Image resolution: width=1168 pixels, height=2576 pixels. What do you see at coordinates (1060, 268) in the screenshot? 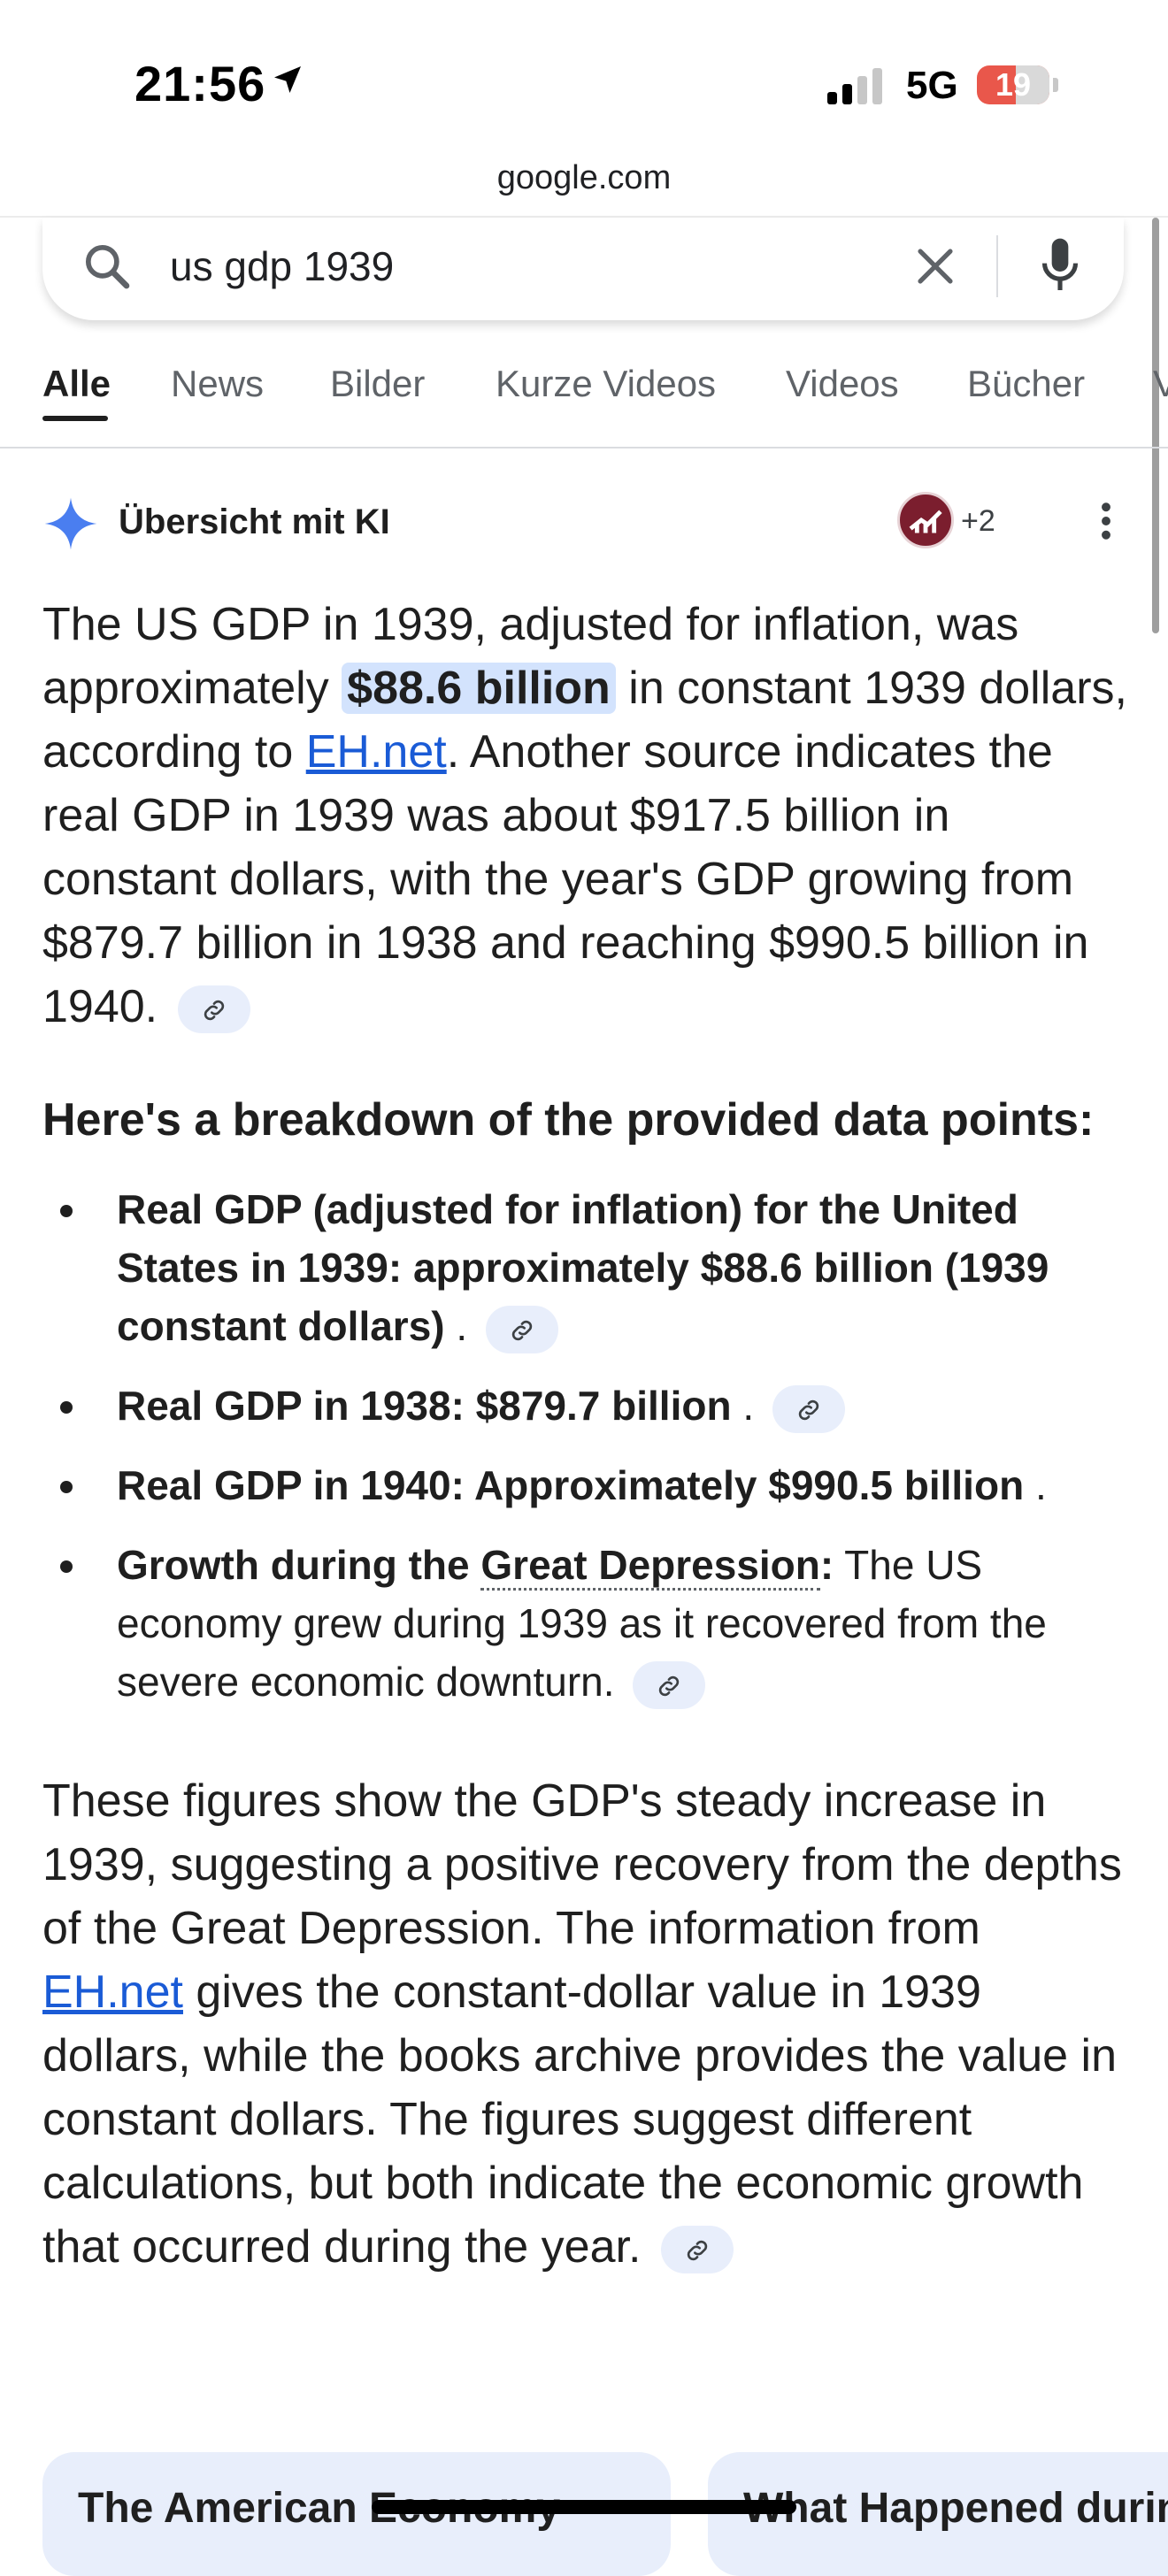
I see `mic-icon` at bounding box center [1060, 268].